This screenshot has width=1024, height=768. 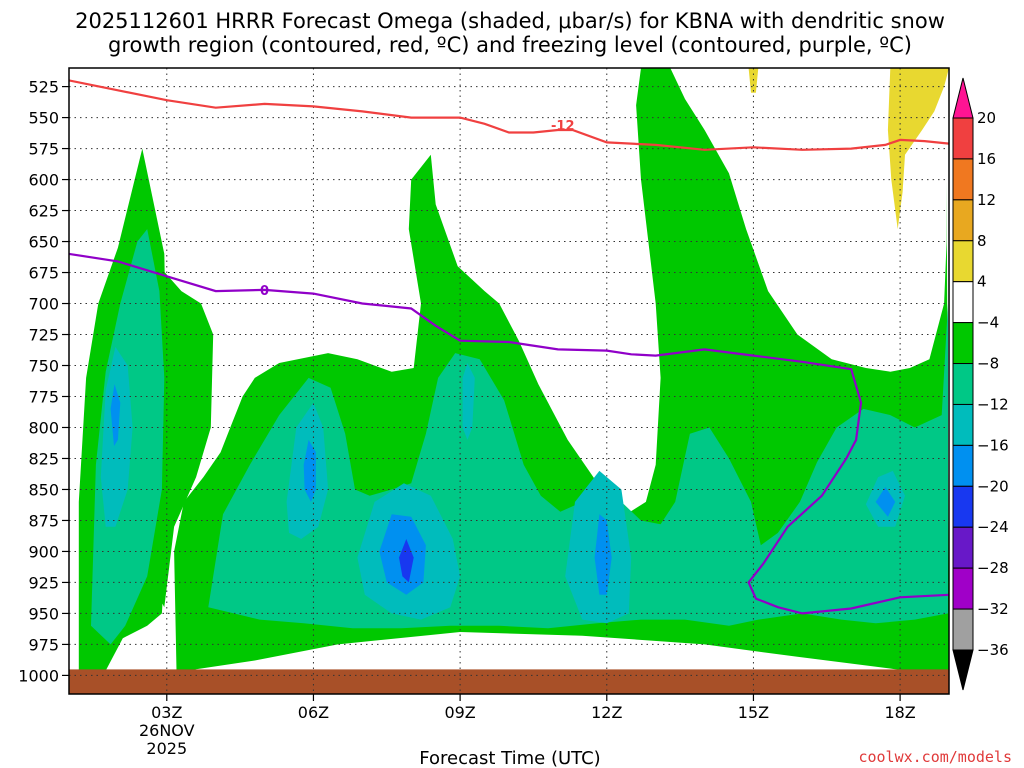 I want to click on colorbar-label: −24, so click(x=993, y=527).